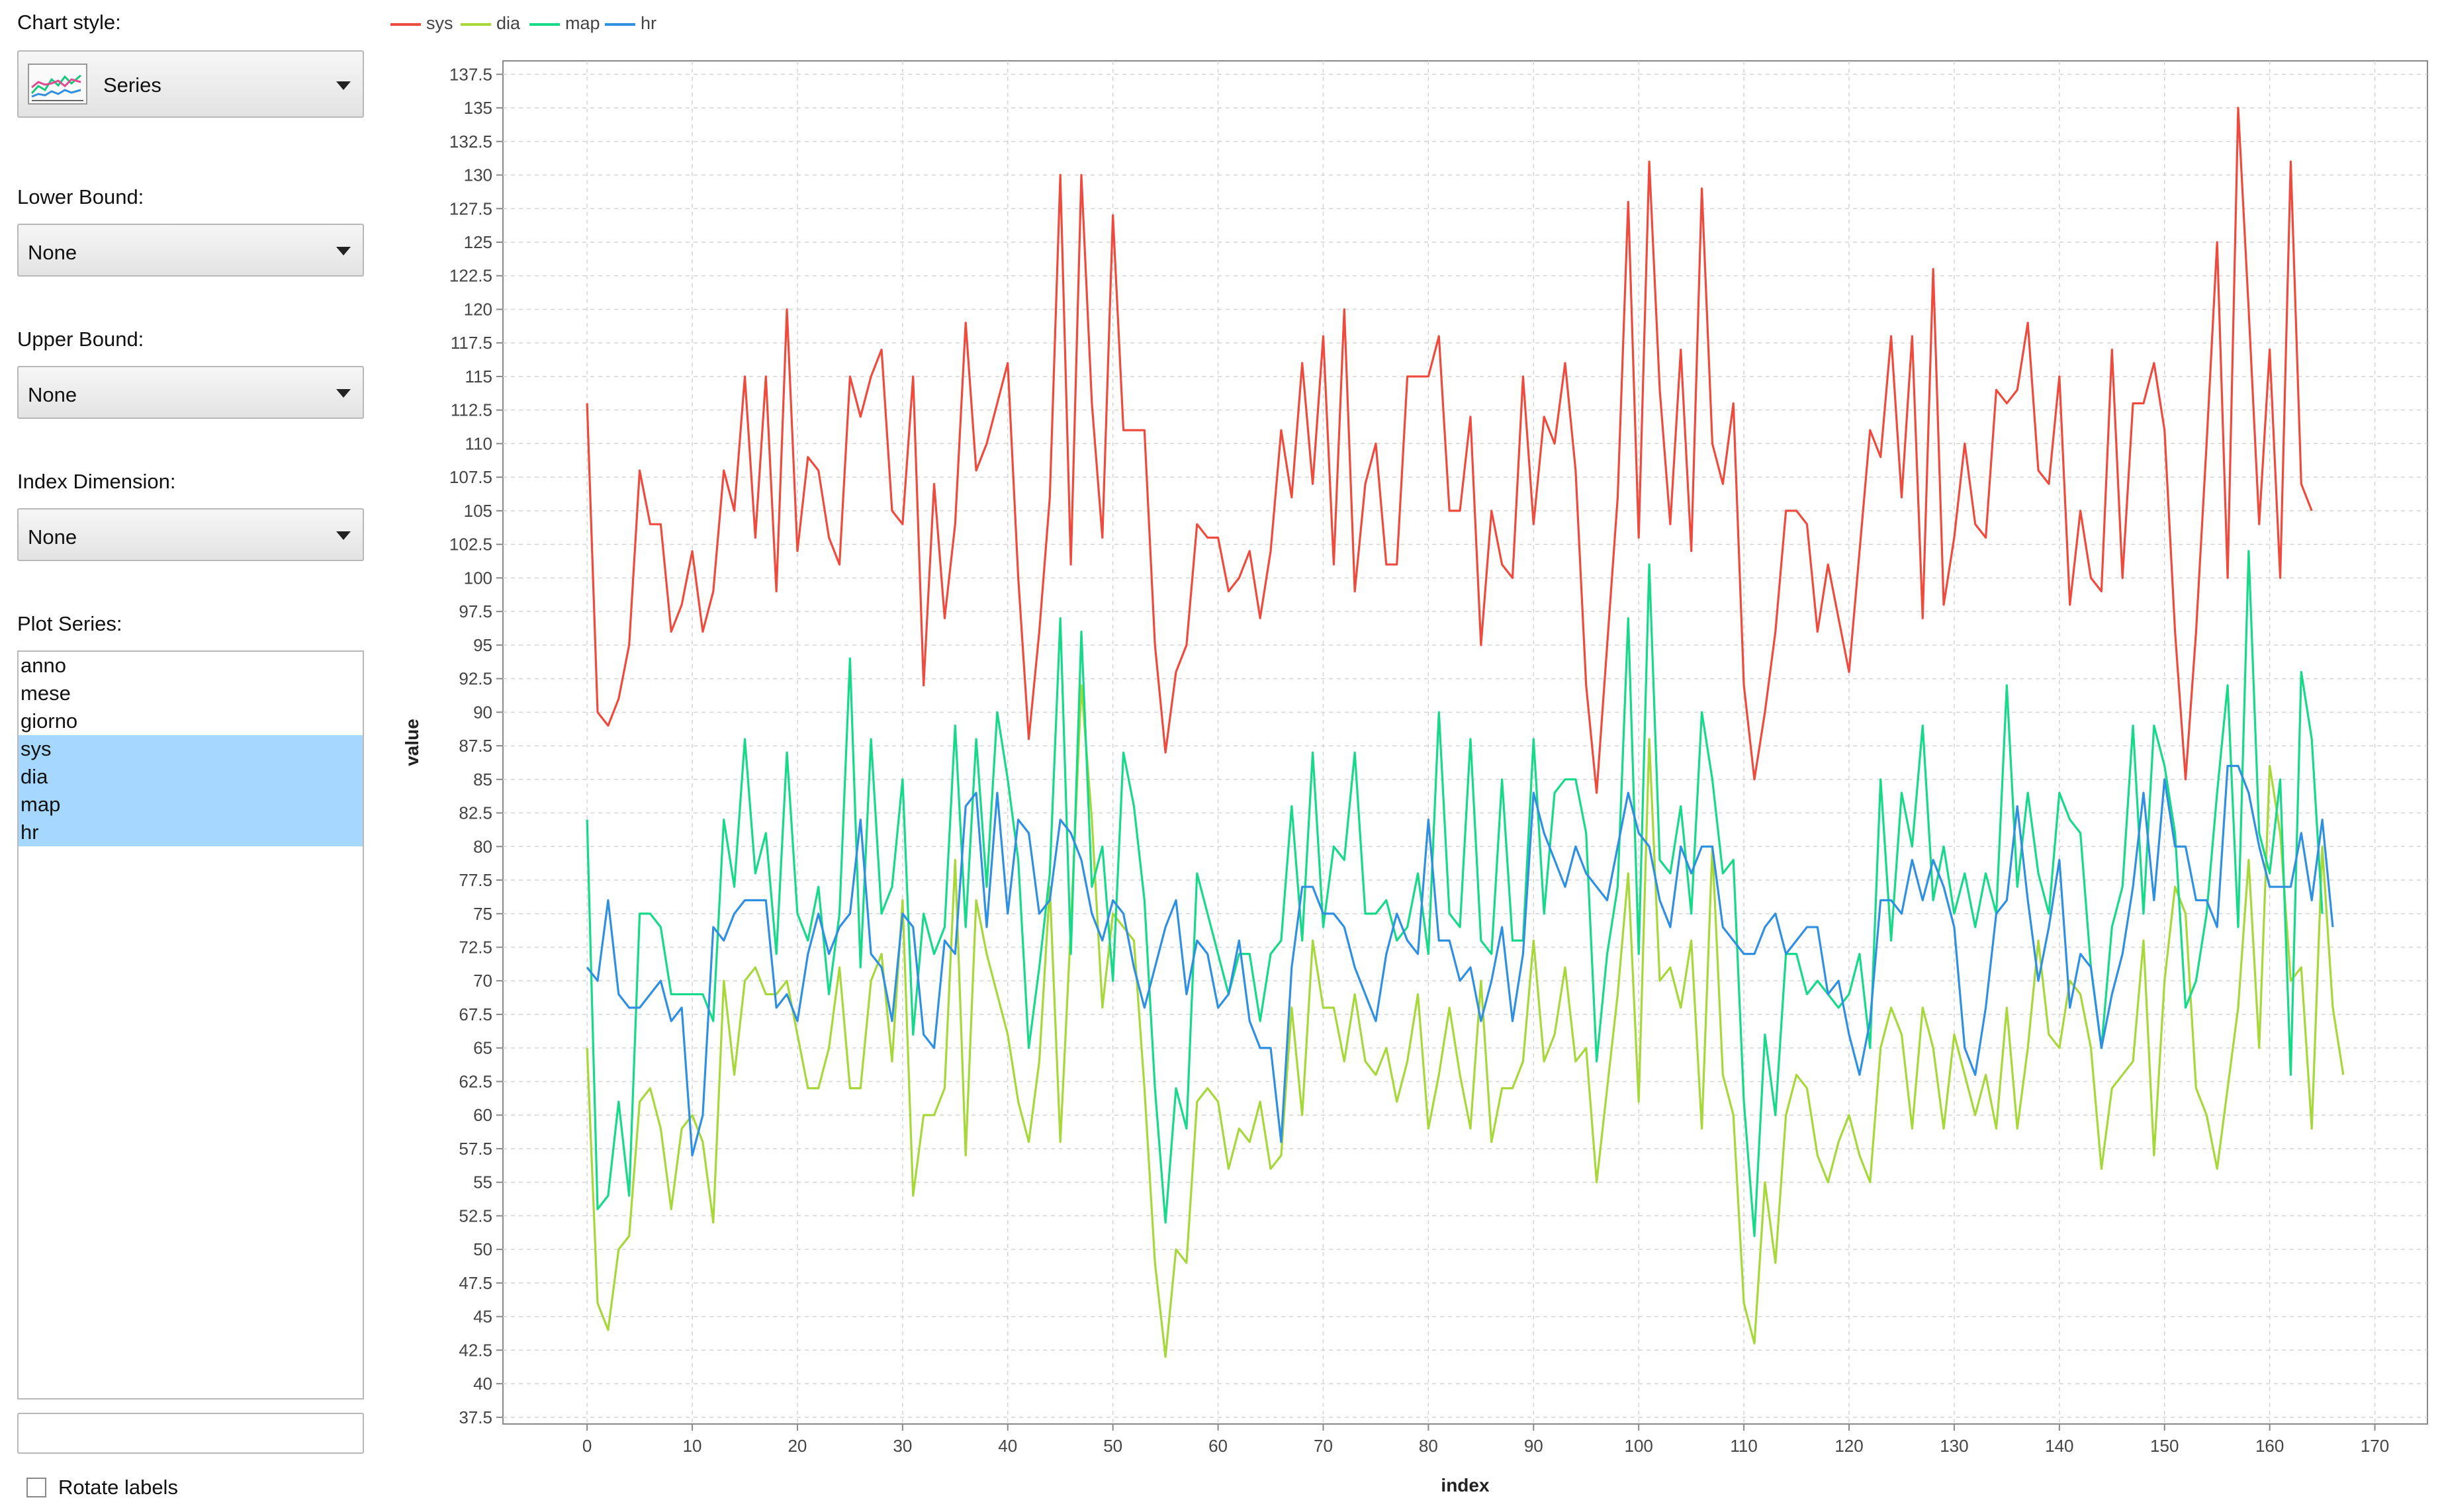 The width and height of the screenshot is (2442, 1512). Describe the element at coordinates (1323, 1446) in the screenshot. I see `x-tick-label: 70` at that location.